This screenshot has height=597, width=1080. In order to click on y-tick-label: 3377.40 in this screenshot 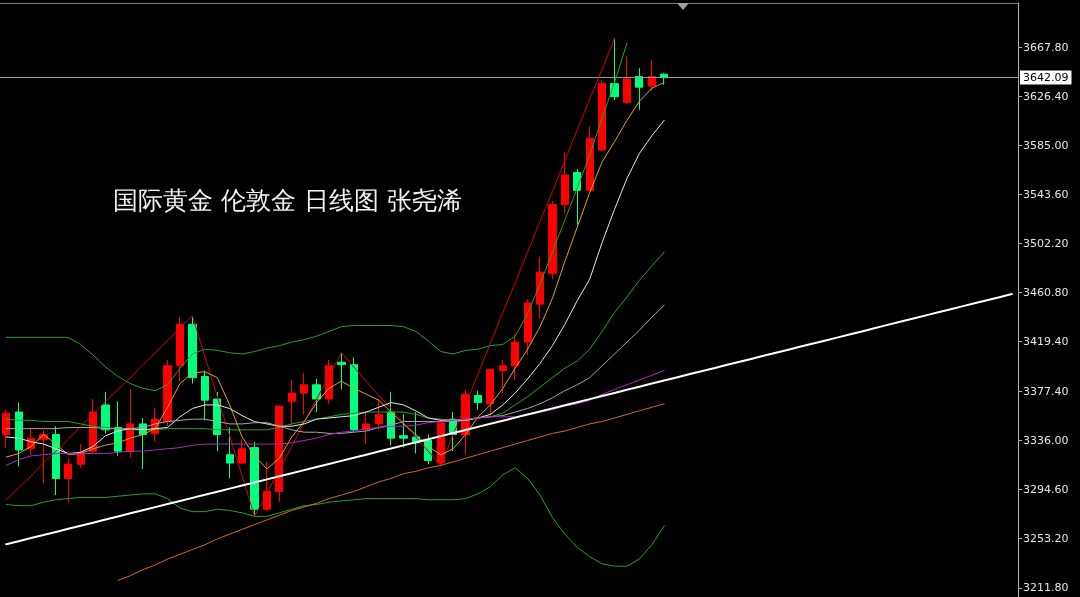, I will do `click(1046, 391)`.